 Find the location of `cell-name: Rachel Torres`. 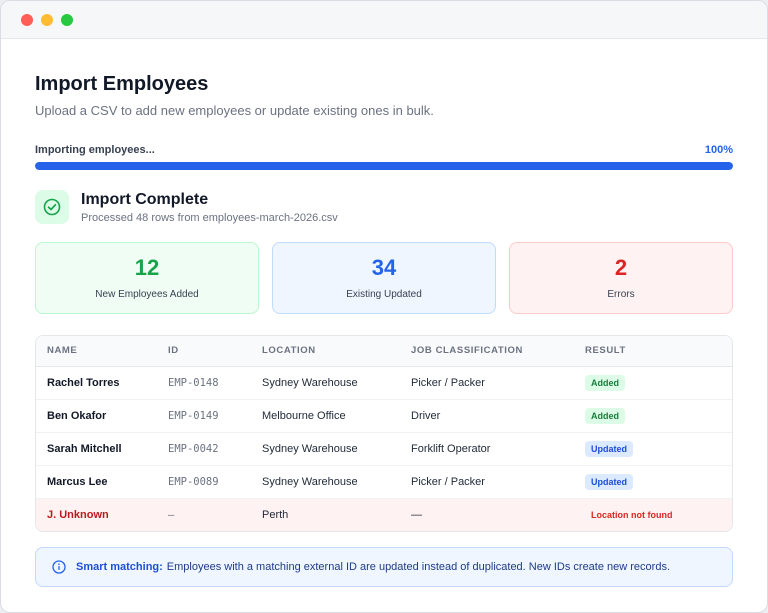

cell-name: Rachel Torres is located at coordinates (96, 383).